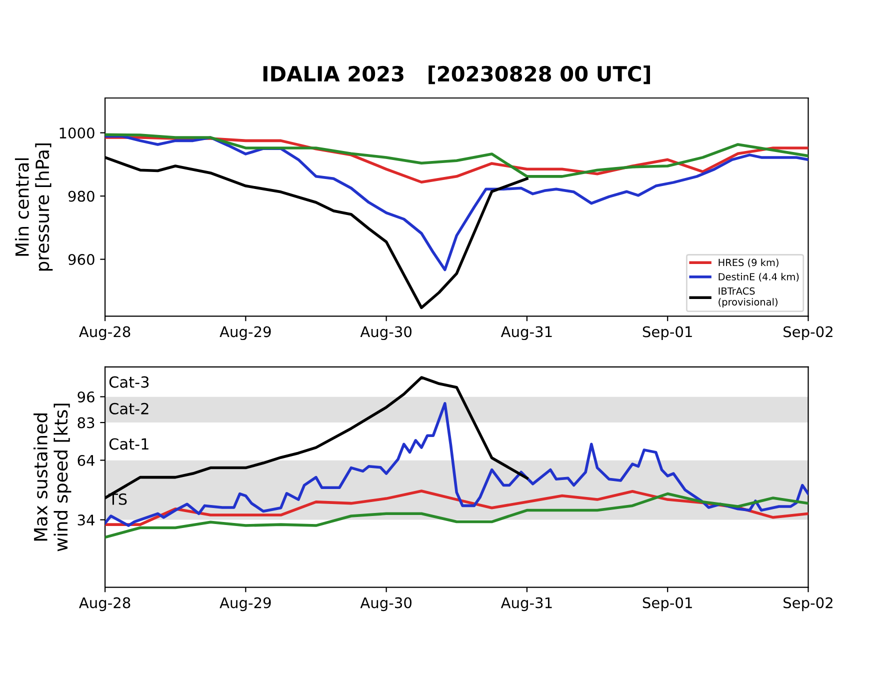 This screenshot has width=879, height=695. Describe the element at coordinates (128, 444) in the screenshot. I see `band-label: Cat-1` at that location.